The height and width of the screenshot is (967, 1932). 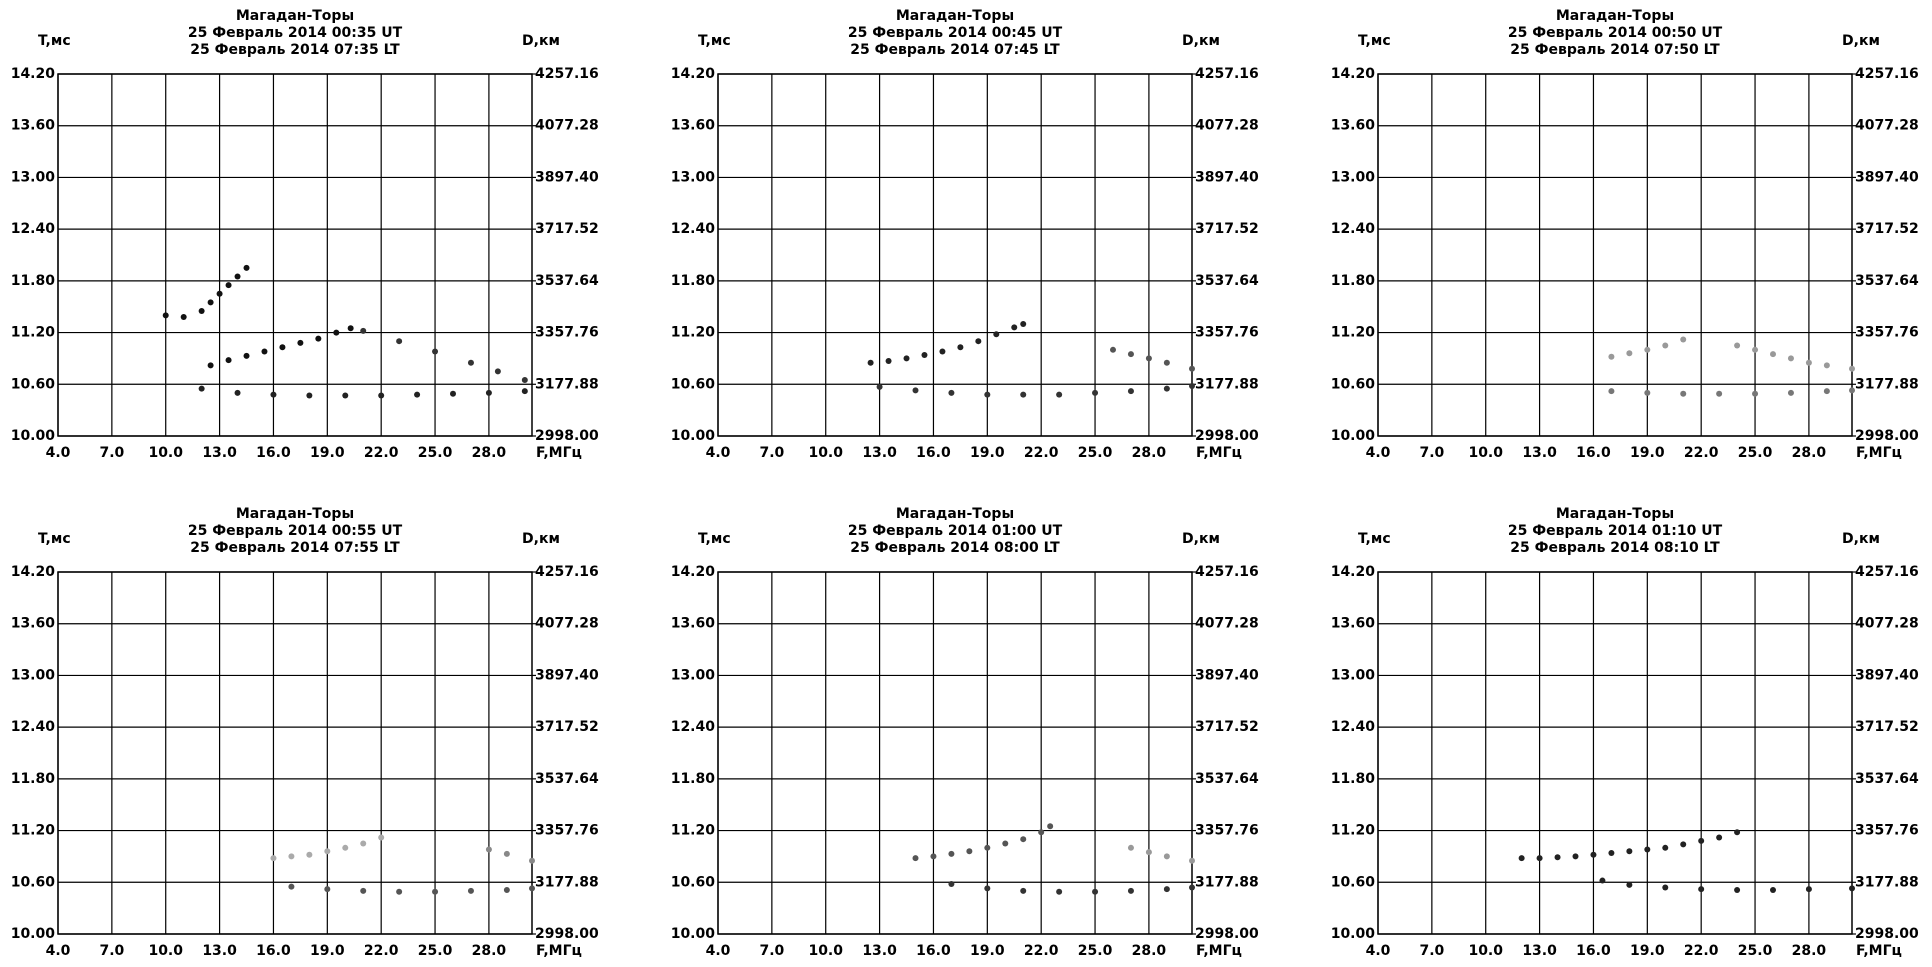 I want to click on y2-tick-label: 3897.40, so click(x=567, y=177).